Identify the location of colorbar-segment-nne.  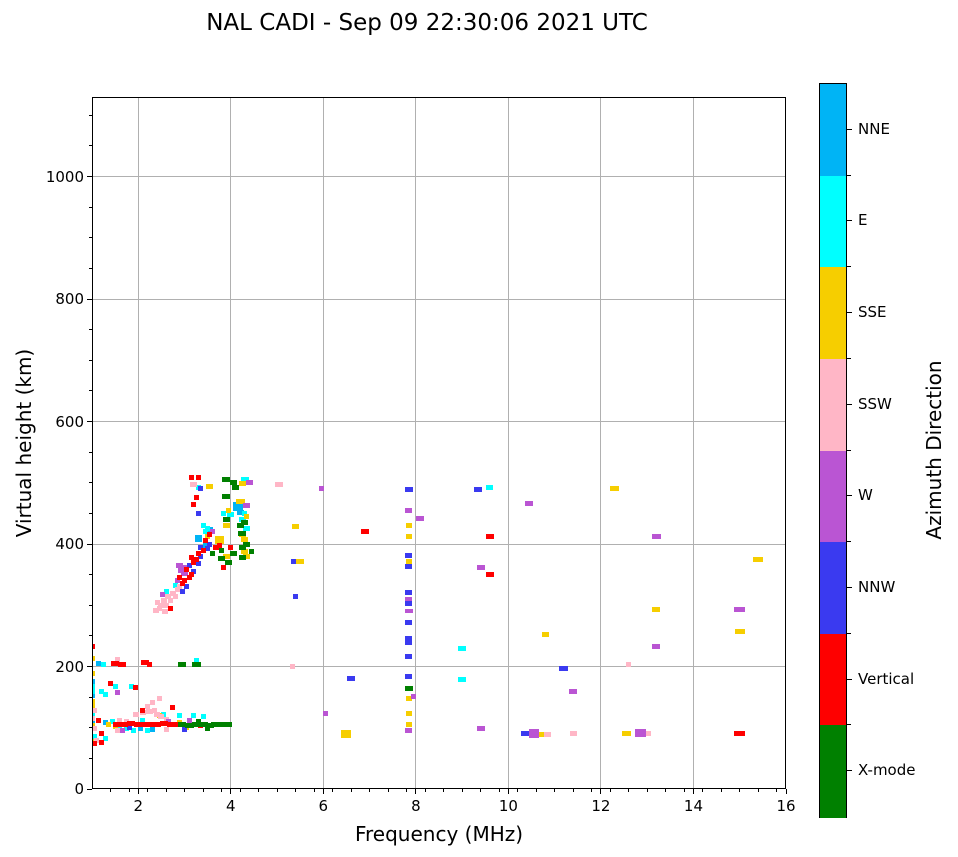
(833, 130).